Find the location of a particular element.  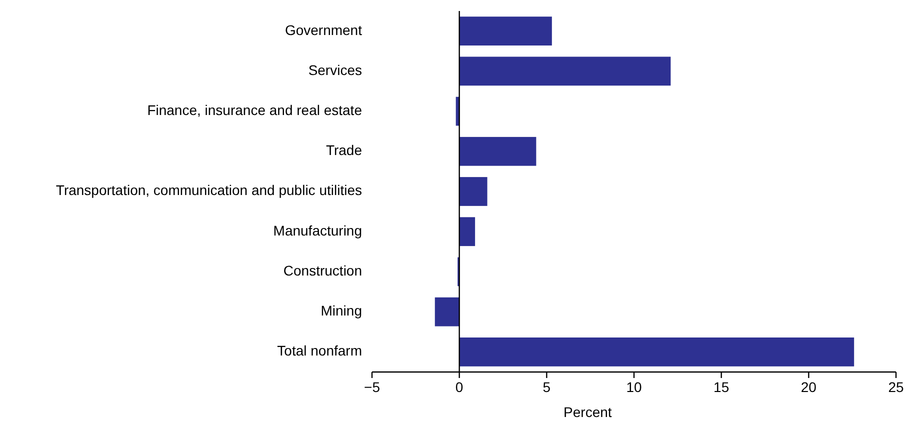

x-tick-label: 15 is located at coordinates (722, 387).